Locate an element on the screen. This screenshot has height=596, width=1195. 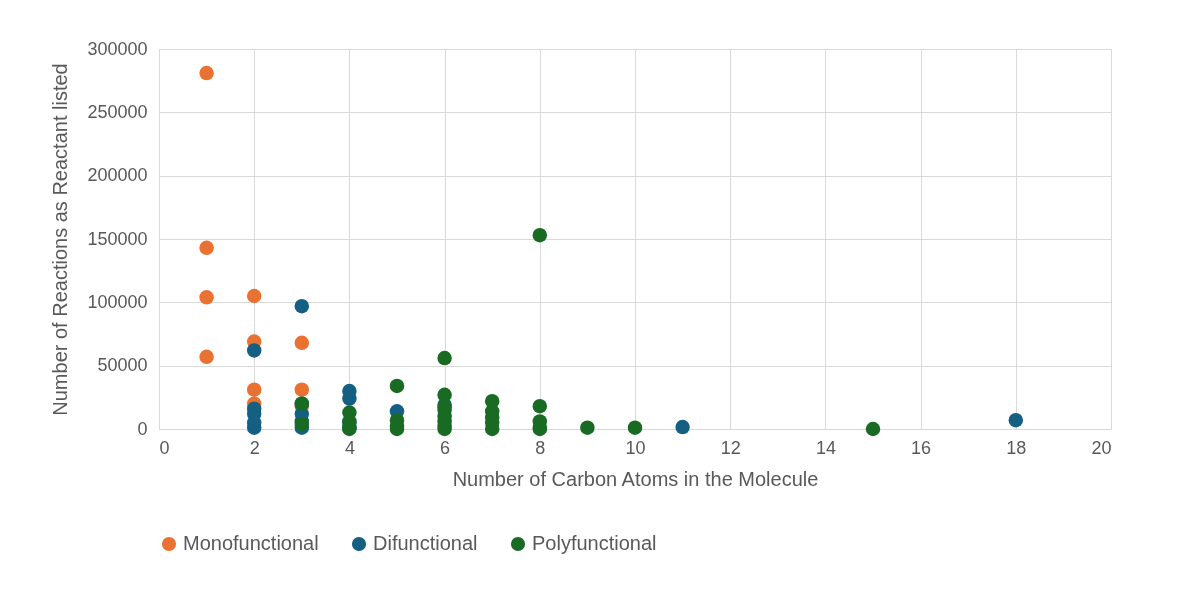
y-tick-label: 250000 is located at coordinates (117, 111).